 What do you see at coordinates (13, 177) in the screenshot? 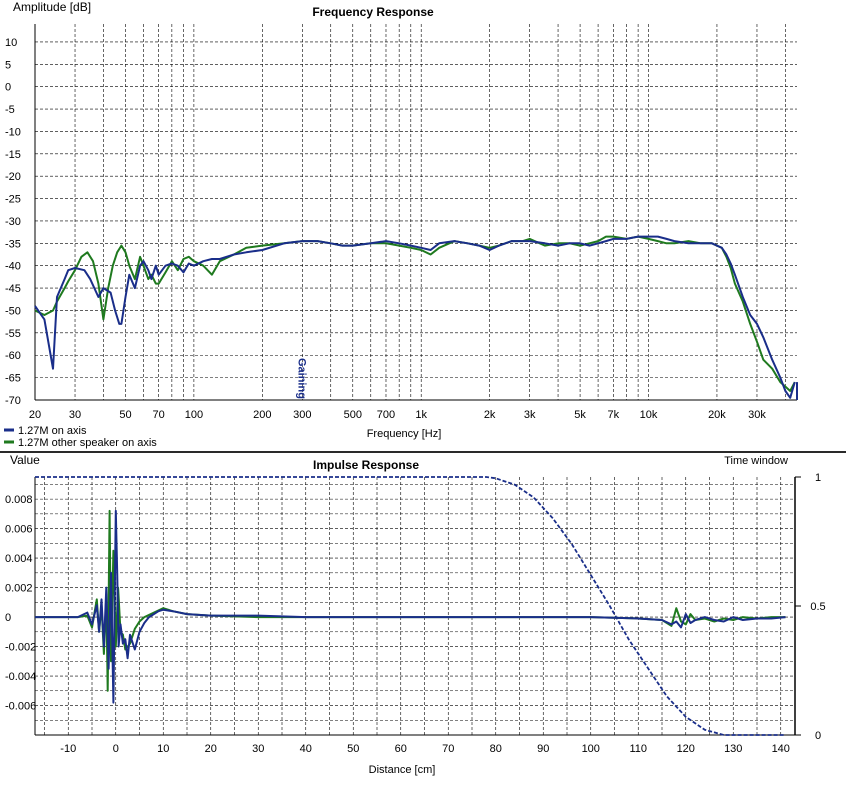
I see `fr-y-tick-label: -20` at bounding box center [13, 177].